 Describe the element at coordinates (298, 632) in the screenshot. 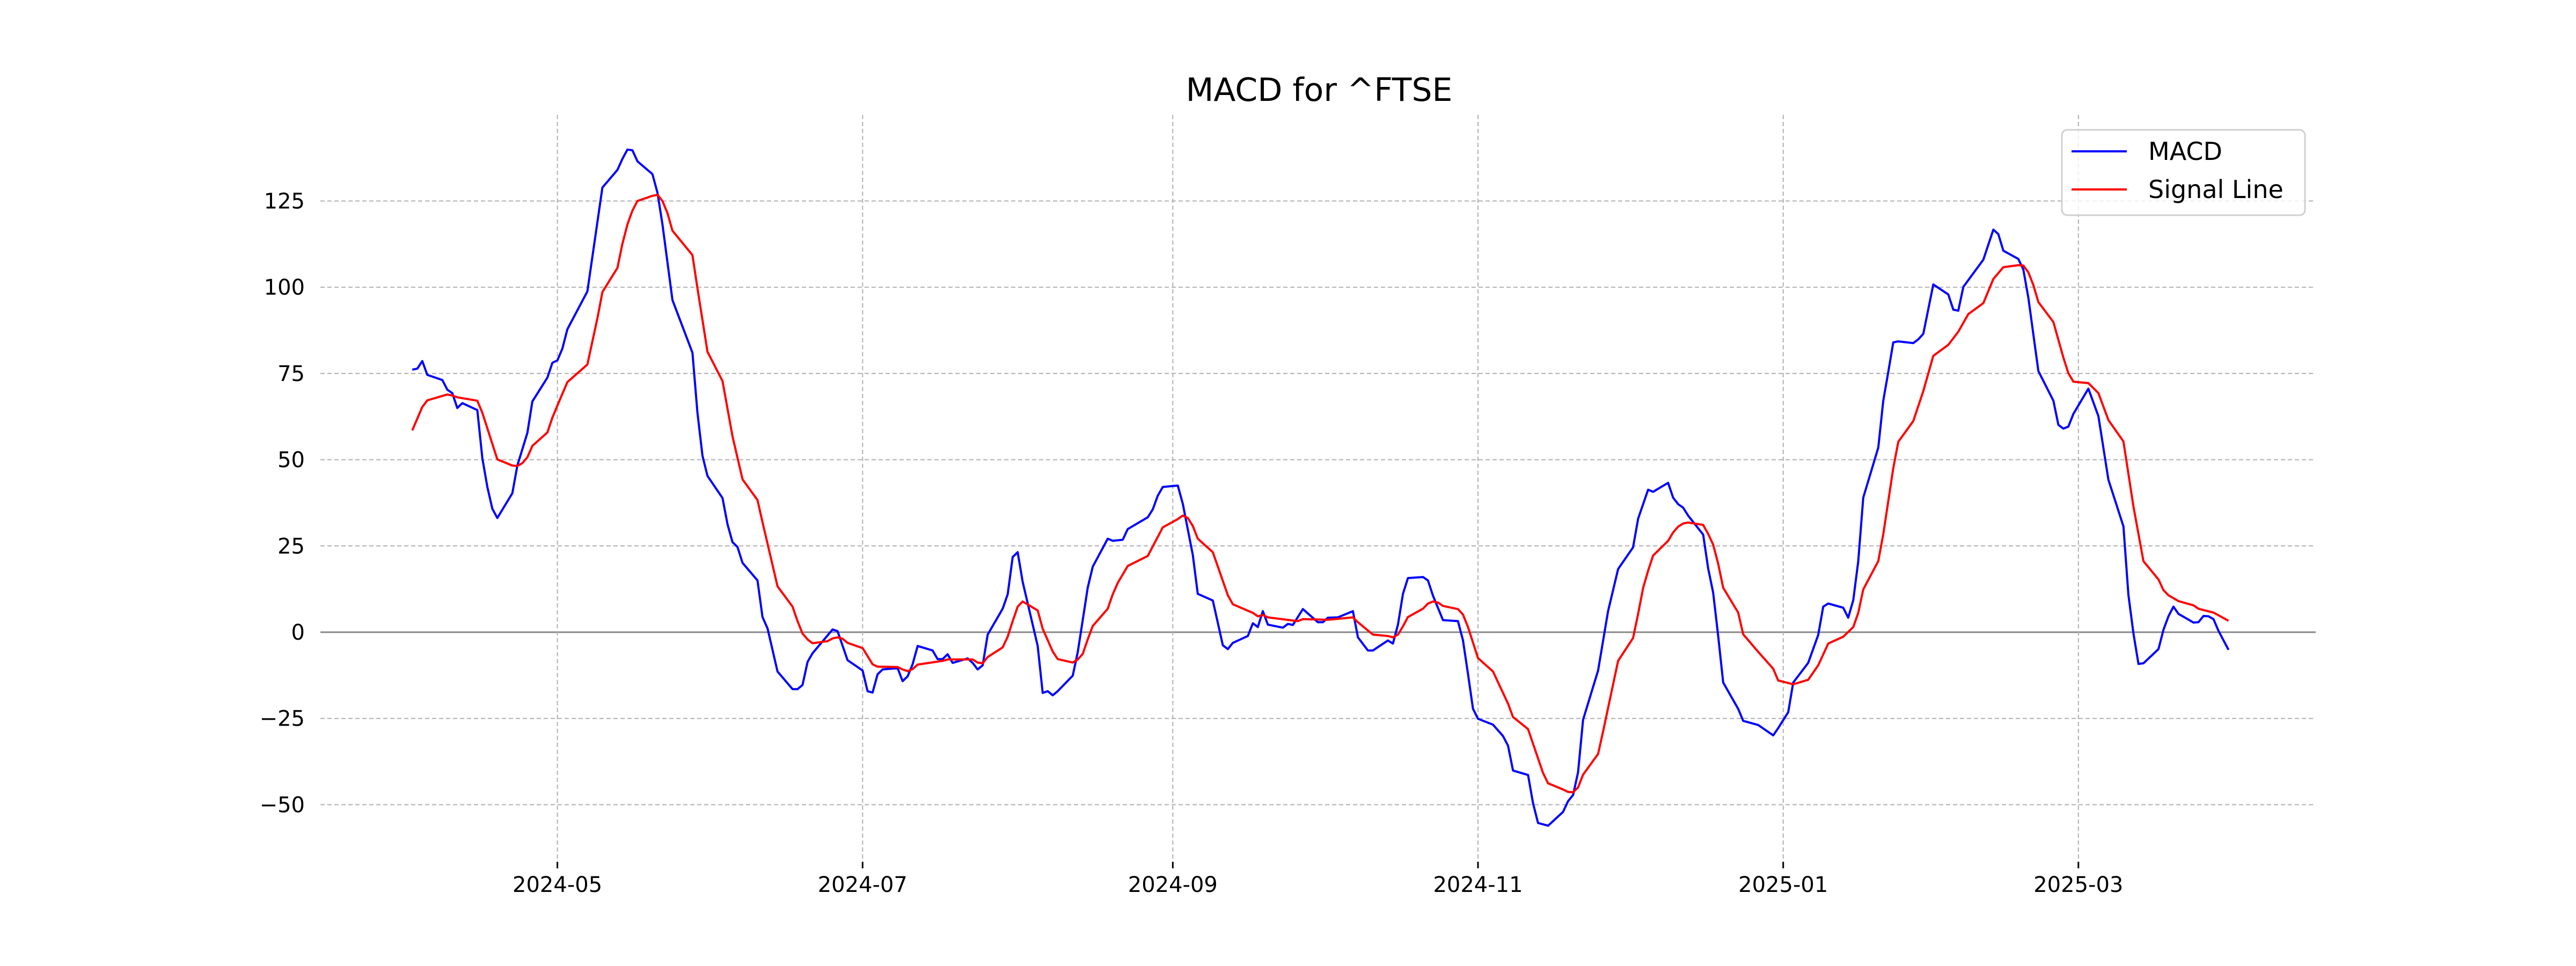

I see `y-tick-label: 0` at that location.